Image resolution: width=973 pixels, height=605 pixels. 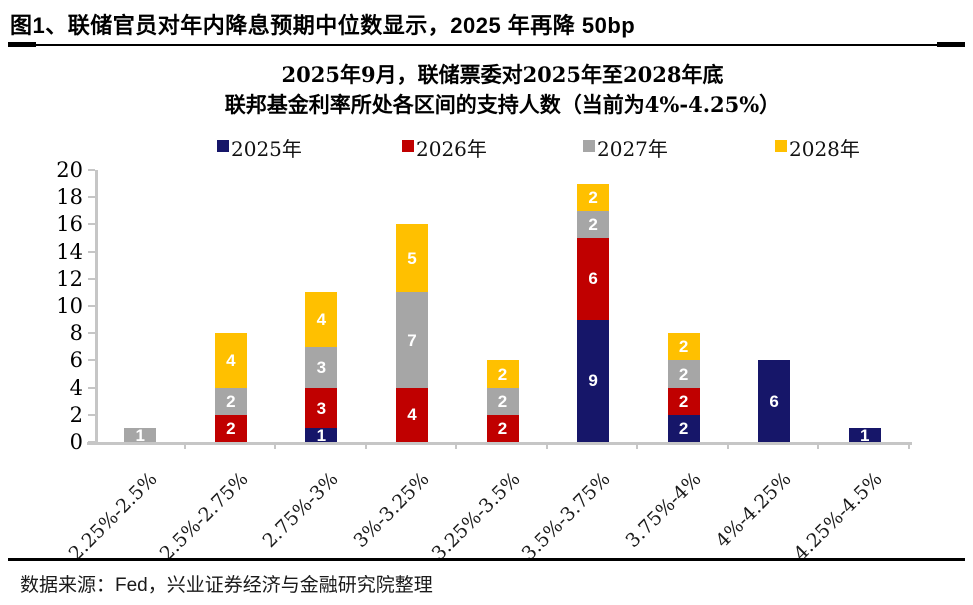 I want to click on x-axis-label: 3%-3.25%, so click(x=391, y=510).